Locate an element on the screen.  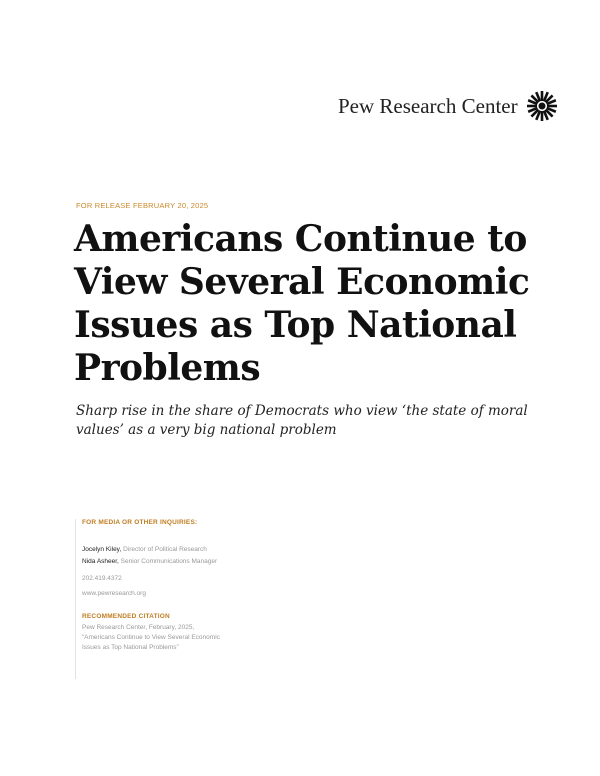
contact-role: Senior Communications Manager is located at coordinates (169, 561).